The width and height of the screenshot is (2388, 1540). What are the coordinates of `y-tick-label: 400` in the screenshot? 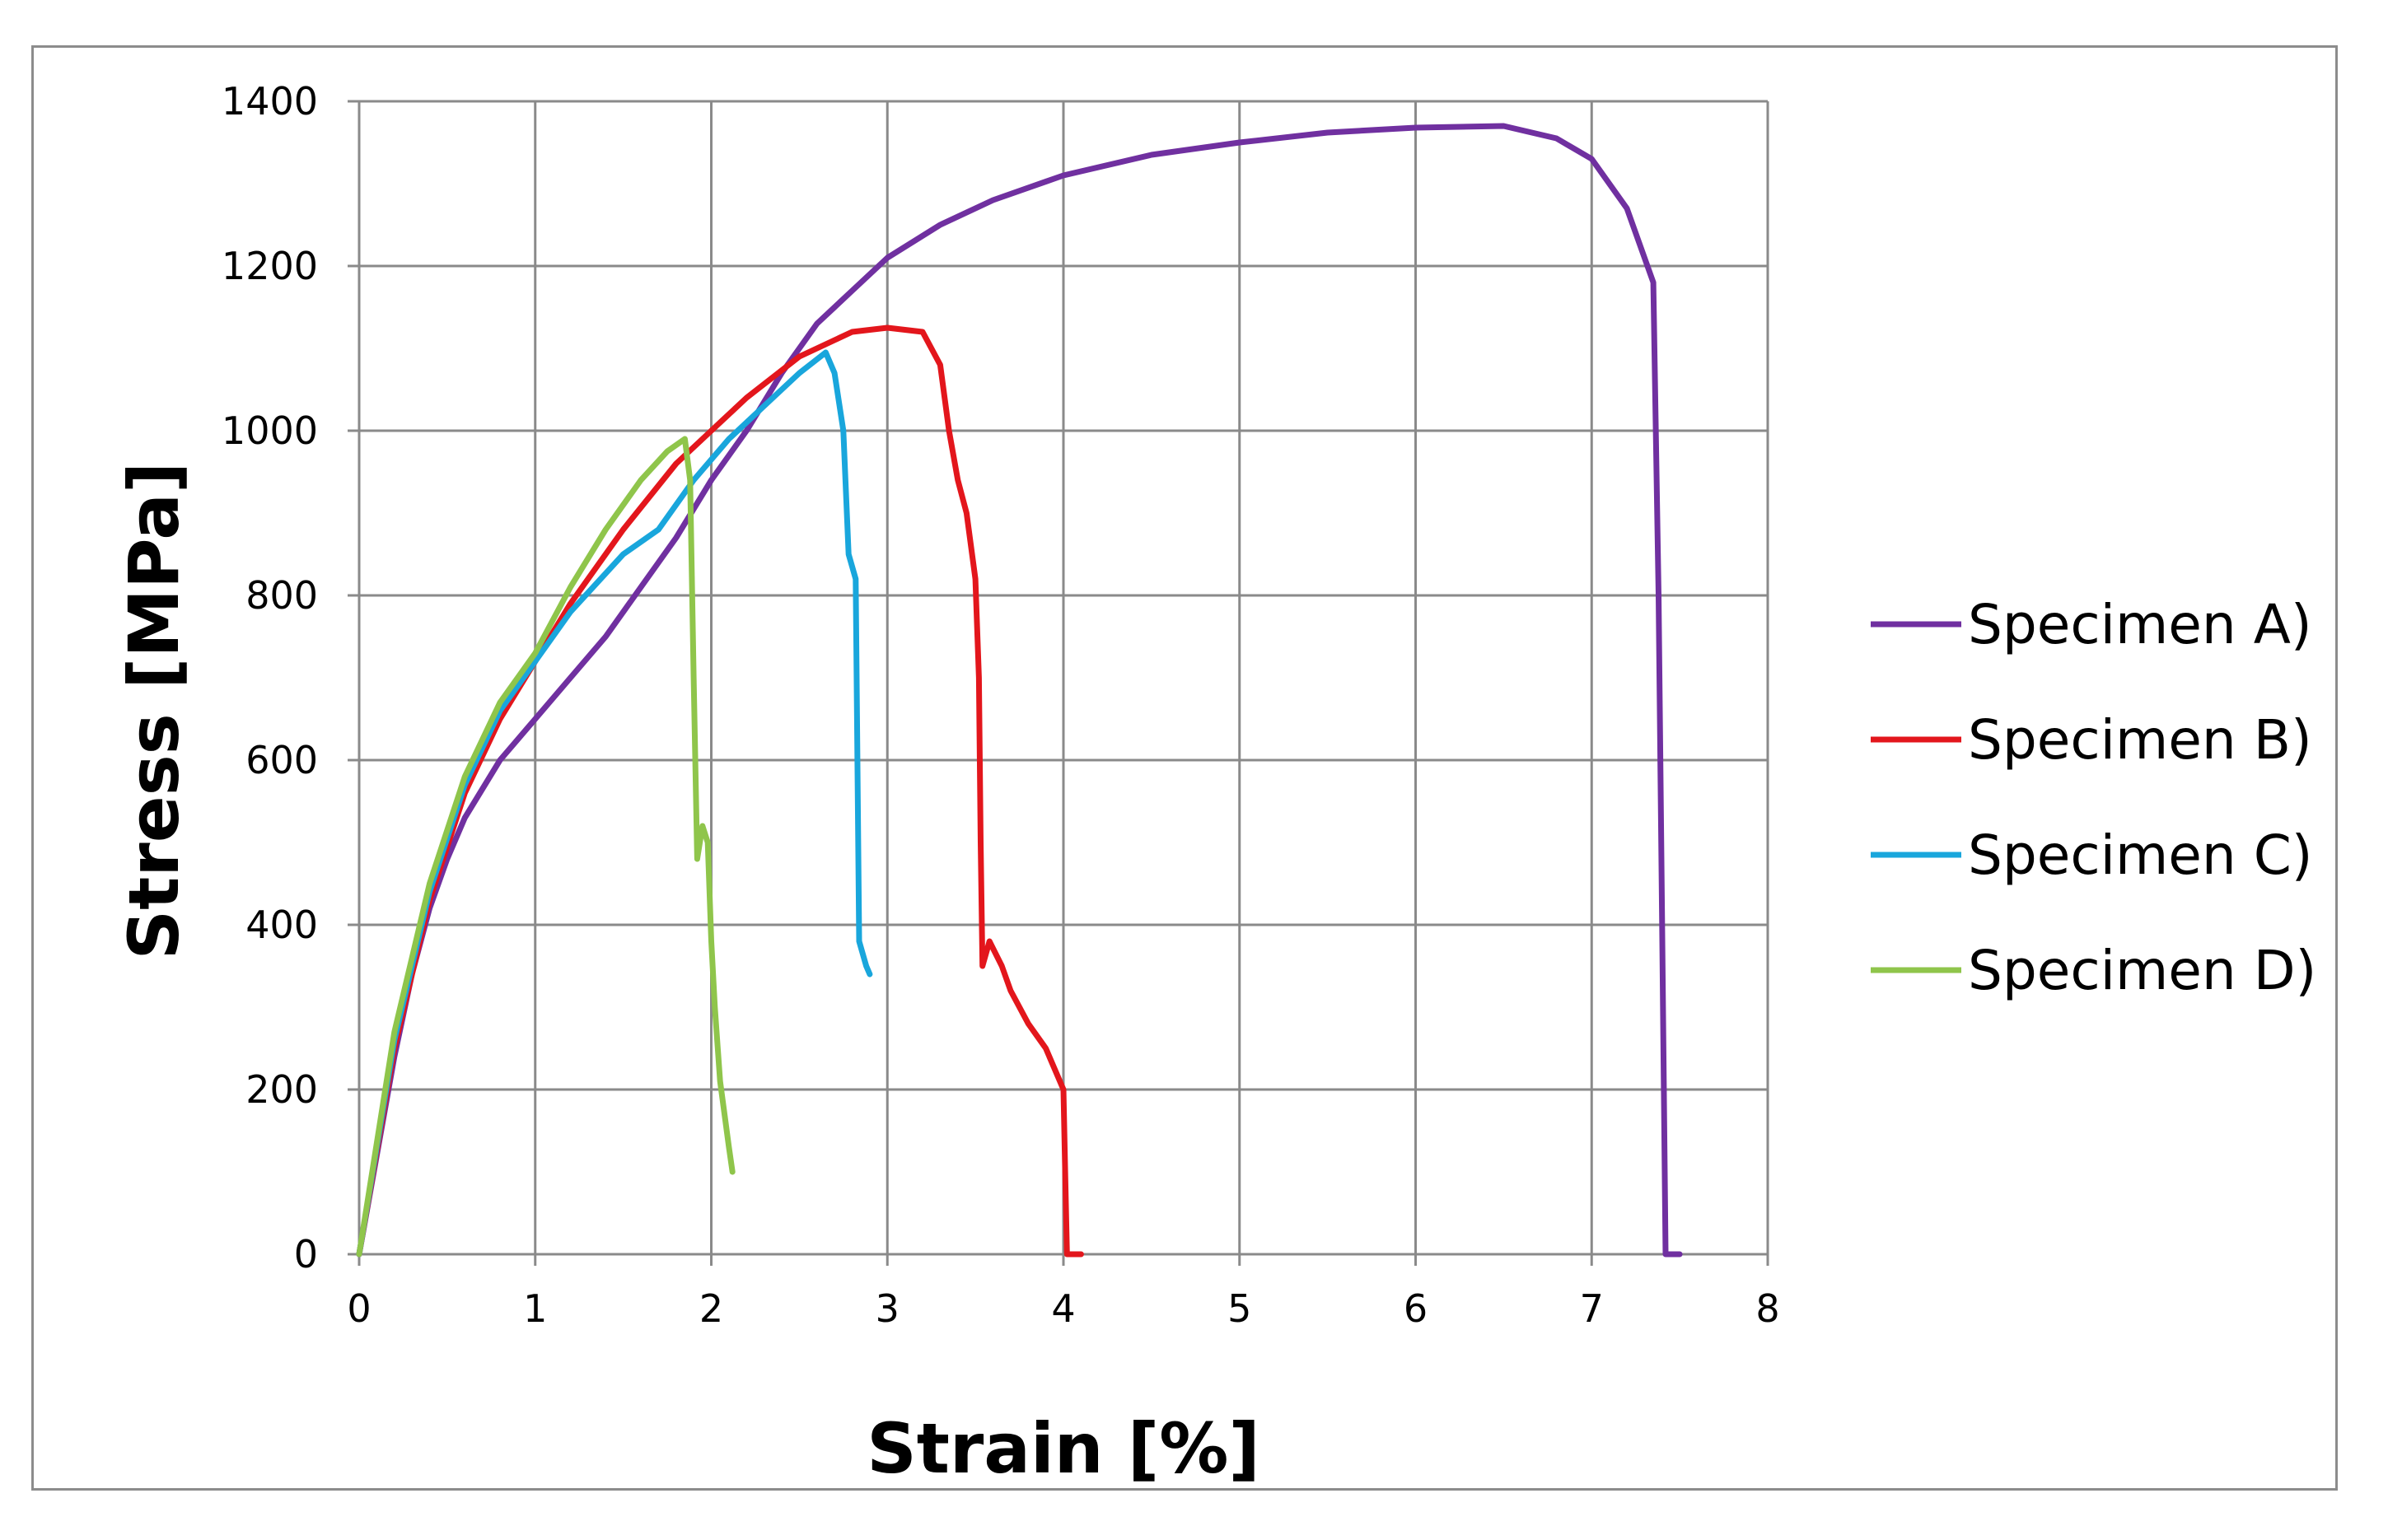 It's located at (282, 925).